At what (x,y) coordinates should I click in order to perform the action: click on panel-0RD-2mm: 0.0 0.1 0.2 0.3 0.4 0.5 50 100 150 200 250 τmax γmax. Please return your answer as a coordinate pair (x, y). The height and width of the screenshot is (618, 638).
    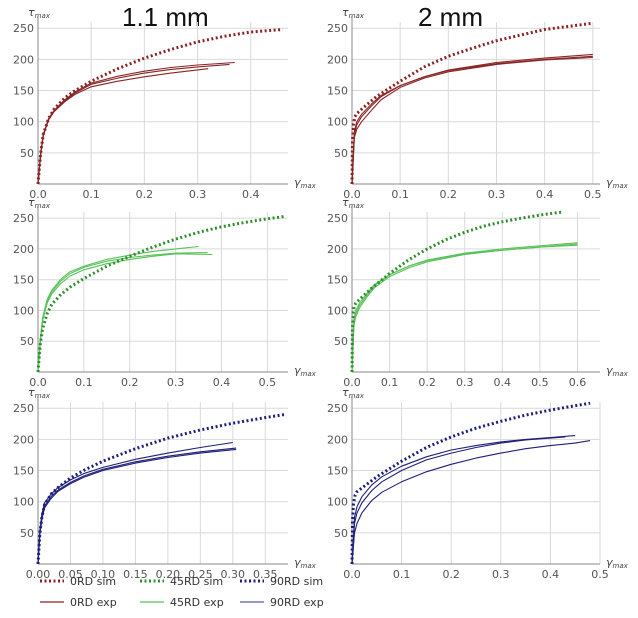
    Looking at the image, I should click on (478, 103).